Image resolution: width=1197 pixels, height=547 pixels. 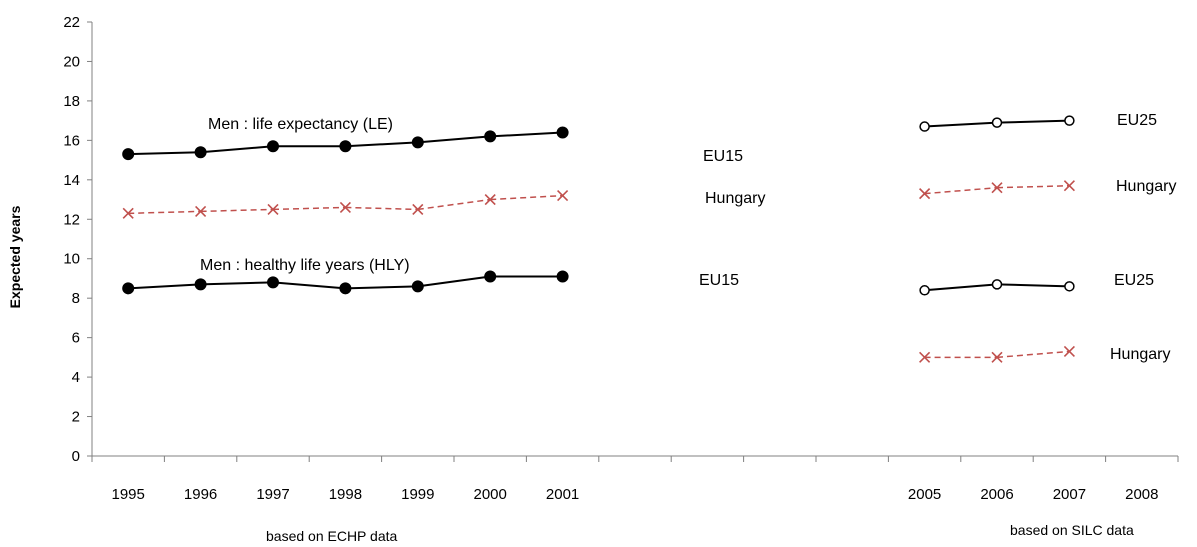 What do you see at coordinates (71, 61) in the screenshot?
I see `y-tick-label: 20` at bounding box center [71, 61].